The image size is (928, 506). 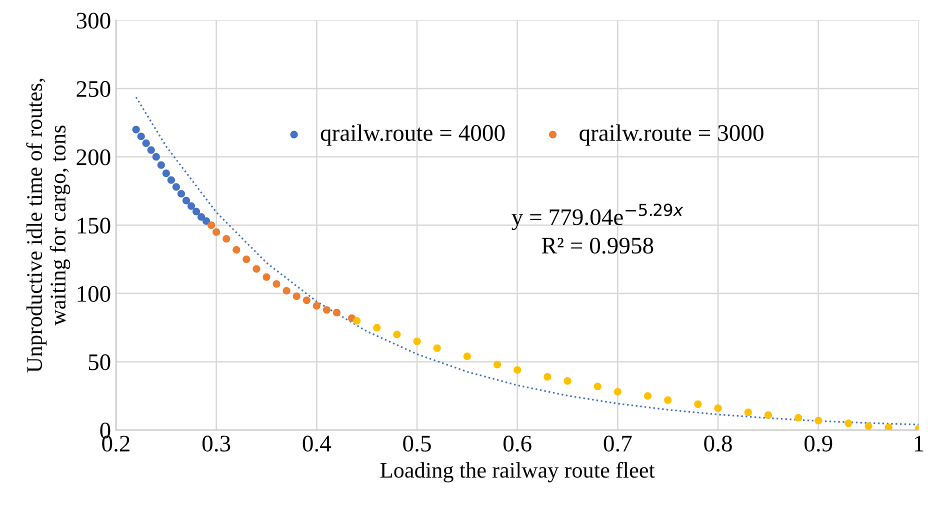 What do you see at coordinates (317, 444) in the screenshot?
I see `x-tick-label: 0.4` at bounding box center [317, 444].